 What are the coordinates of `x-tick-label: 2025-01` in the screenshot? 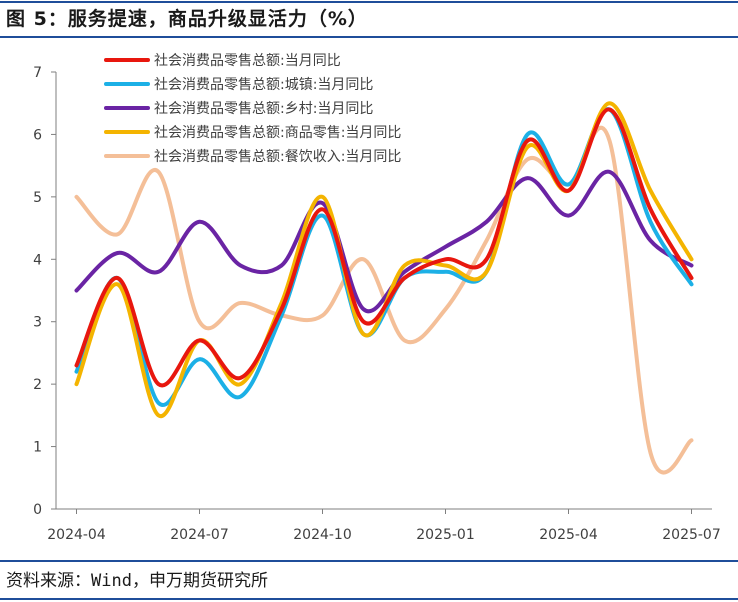 It's located at (445, 535).